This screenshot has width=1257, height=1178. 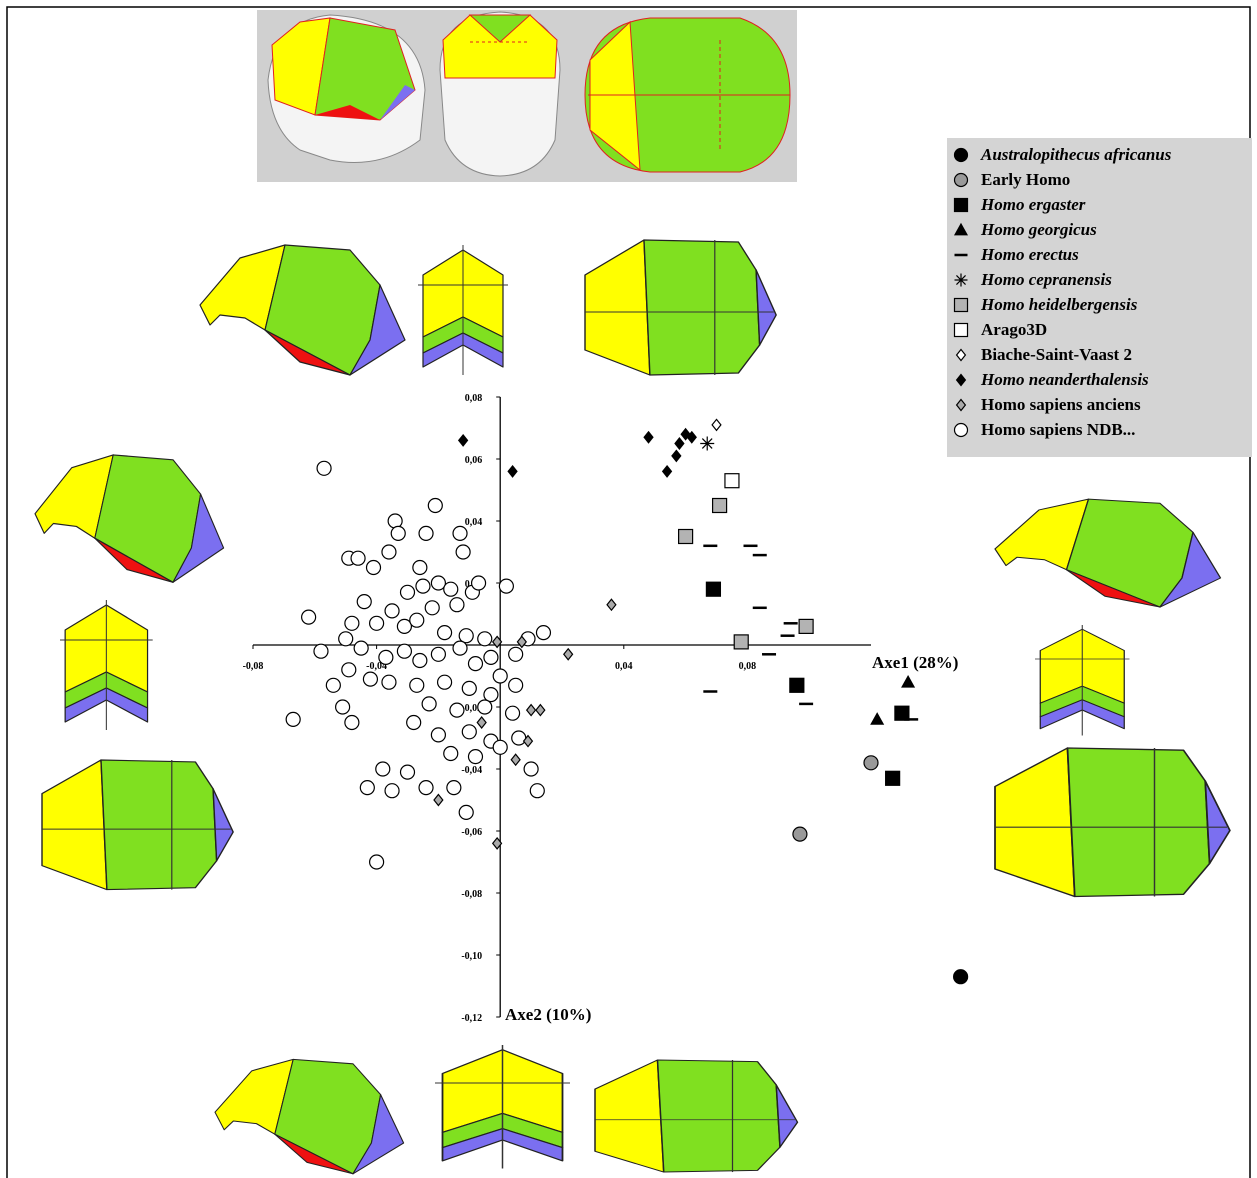 What do you see at coordinates (1099, 254) in the screenshot?
I see `legend-item: Homo erectus` at bounding box center [1099, 254].